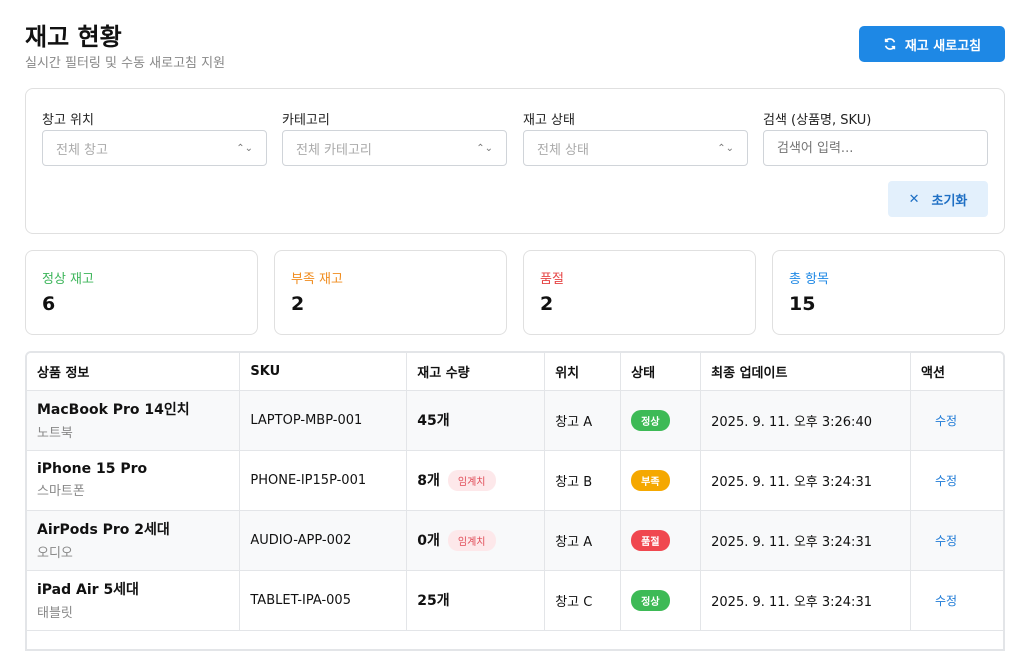 This screenshot has width=1015, height=651. What do you see at coordinates (583, 480) in the screenshot?
I see `location: 창고 B` at bounding box center [583, 480].